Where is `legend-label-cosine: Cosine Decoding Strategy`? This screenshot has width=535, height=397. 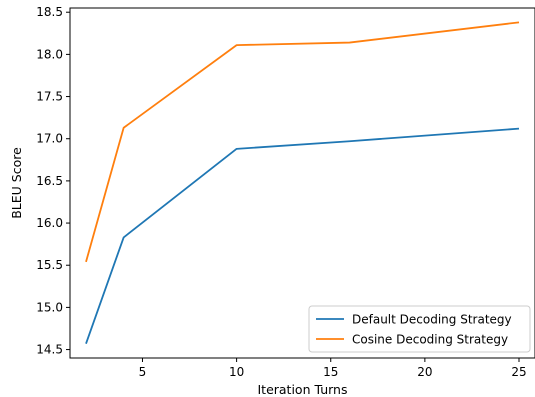
legend-label-cosine: Cosine Decoding Strategy is located at coordinates (430, 340).